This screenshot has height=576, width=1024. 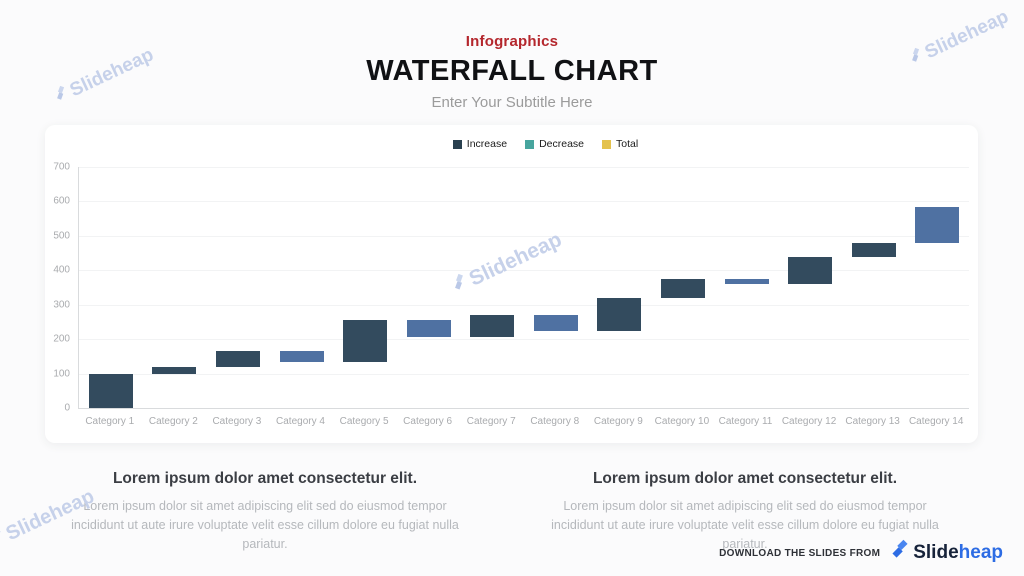 What do you see at coordinates (110, 421) in the screenshot?
I see `x-axis-label: Category 1` at bounding box center [110, 421].